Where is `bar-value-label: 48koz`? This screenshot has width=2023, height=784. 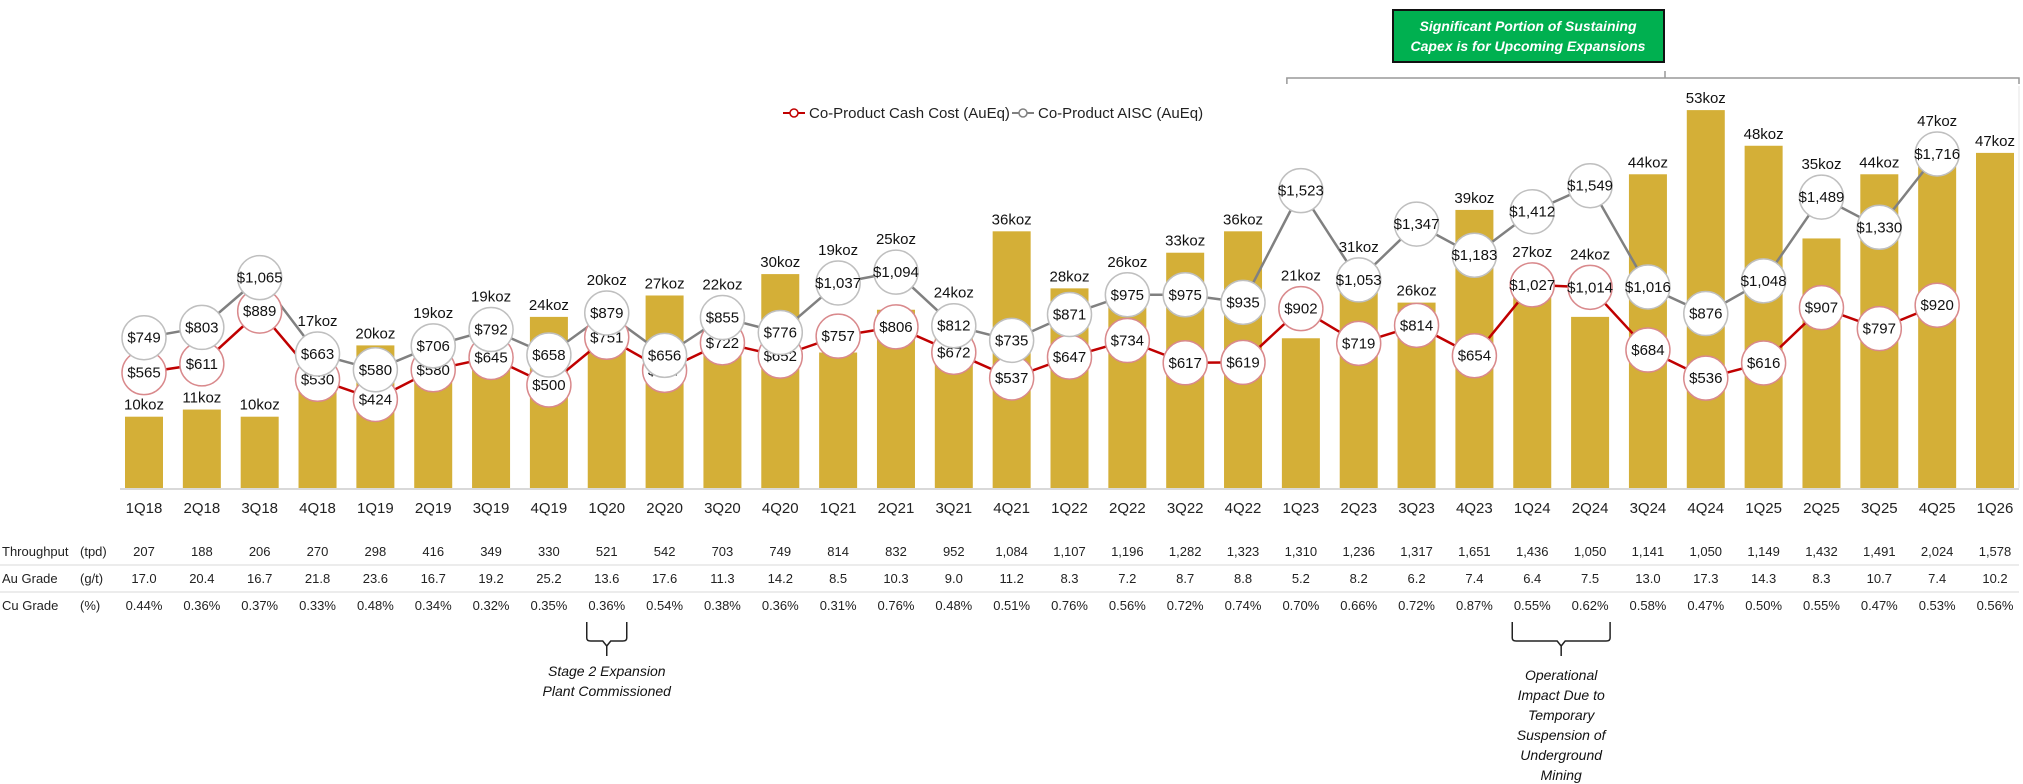 bar-value-label: 48koz is located at coordinates (1764, 134).